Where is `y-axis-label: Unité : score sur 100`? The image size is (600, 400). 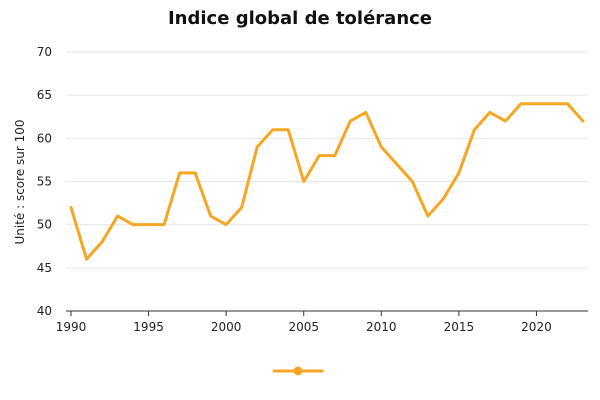 y-axis-label: Unité : score sur 100 is located at coordinates (20, 181).